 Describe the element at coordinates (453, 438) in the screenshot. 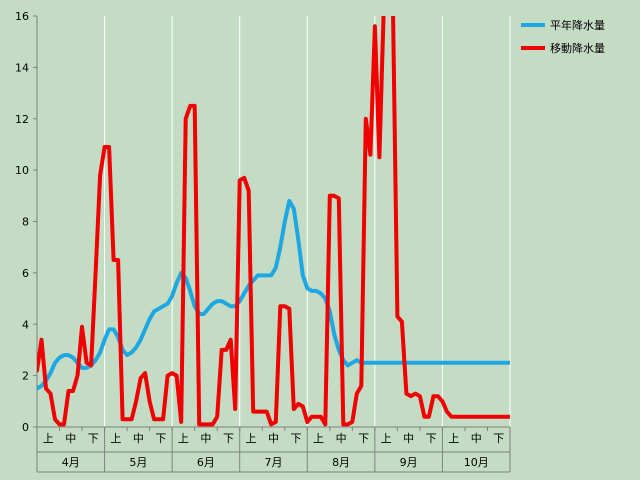

I see `period-label-6-0: 上` at that location.